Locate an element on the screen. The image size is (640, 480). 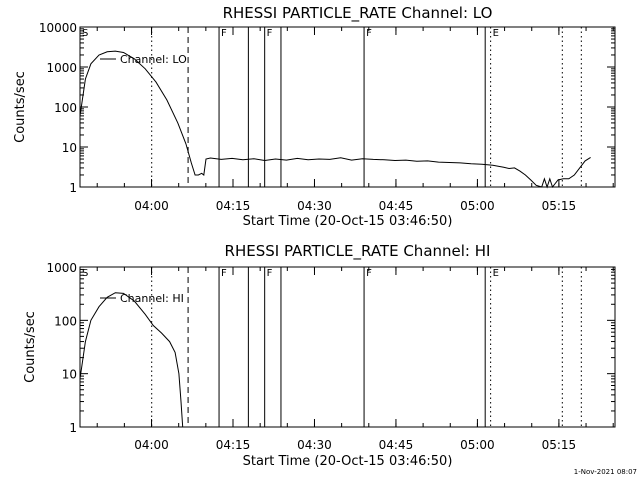
chart-title: RHESSI PARTICLE_RATE Channel: HI is located at coordinates (358, 251).